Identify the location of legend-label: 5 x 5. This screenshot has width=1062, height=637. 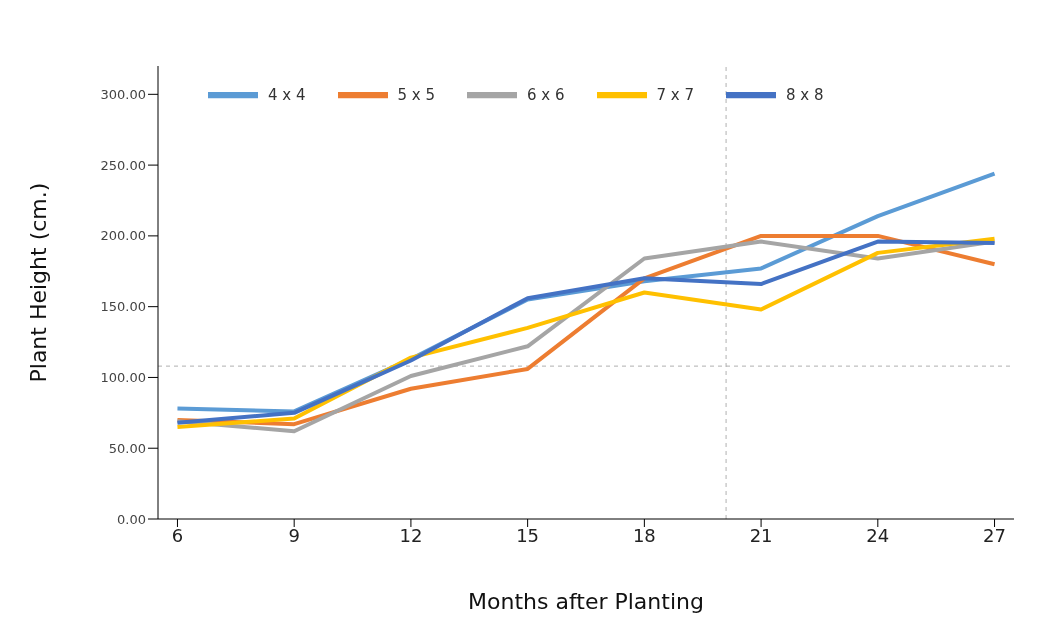
(416, 94).